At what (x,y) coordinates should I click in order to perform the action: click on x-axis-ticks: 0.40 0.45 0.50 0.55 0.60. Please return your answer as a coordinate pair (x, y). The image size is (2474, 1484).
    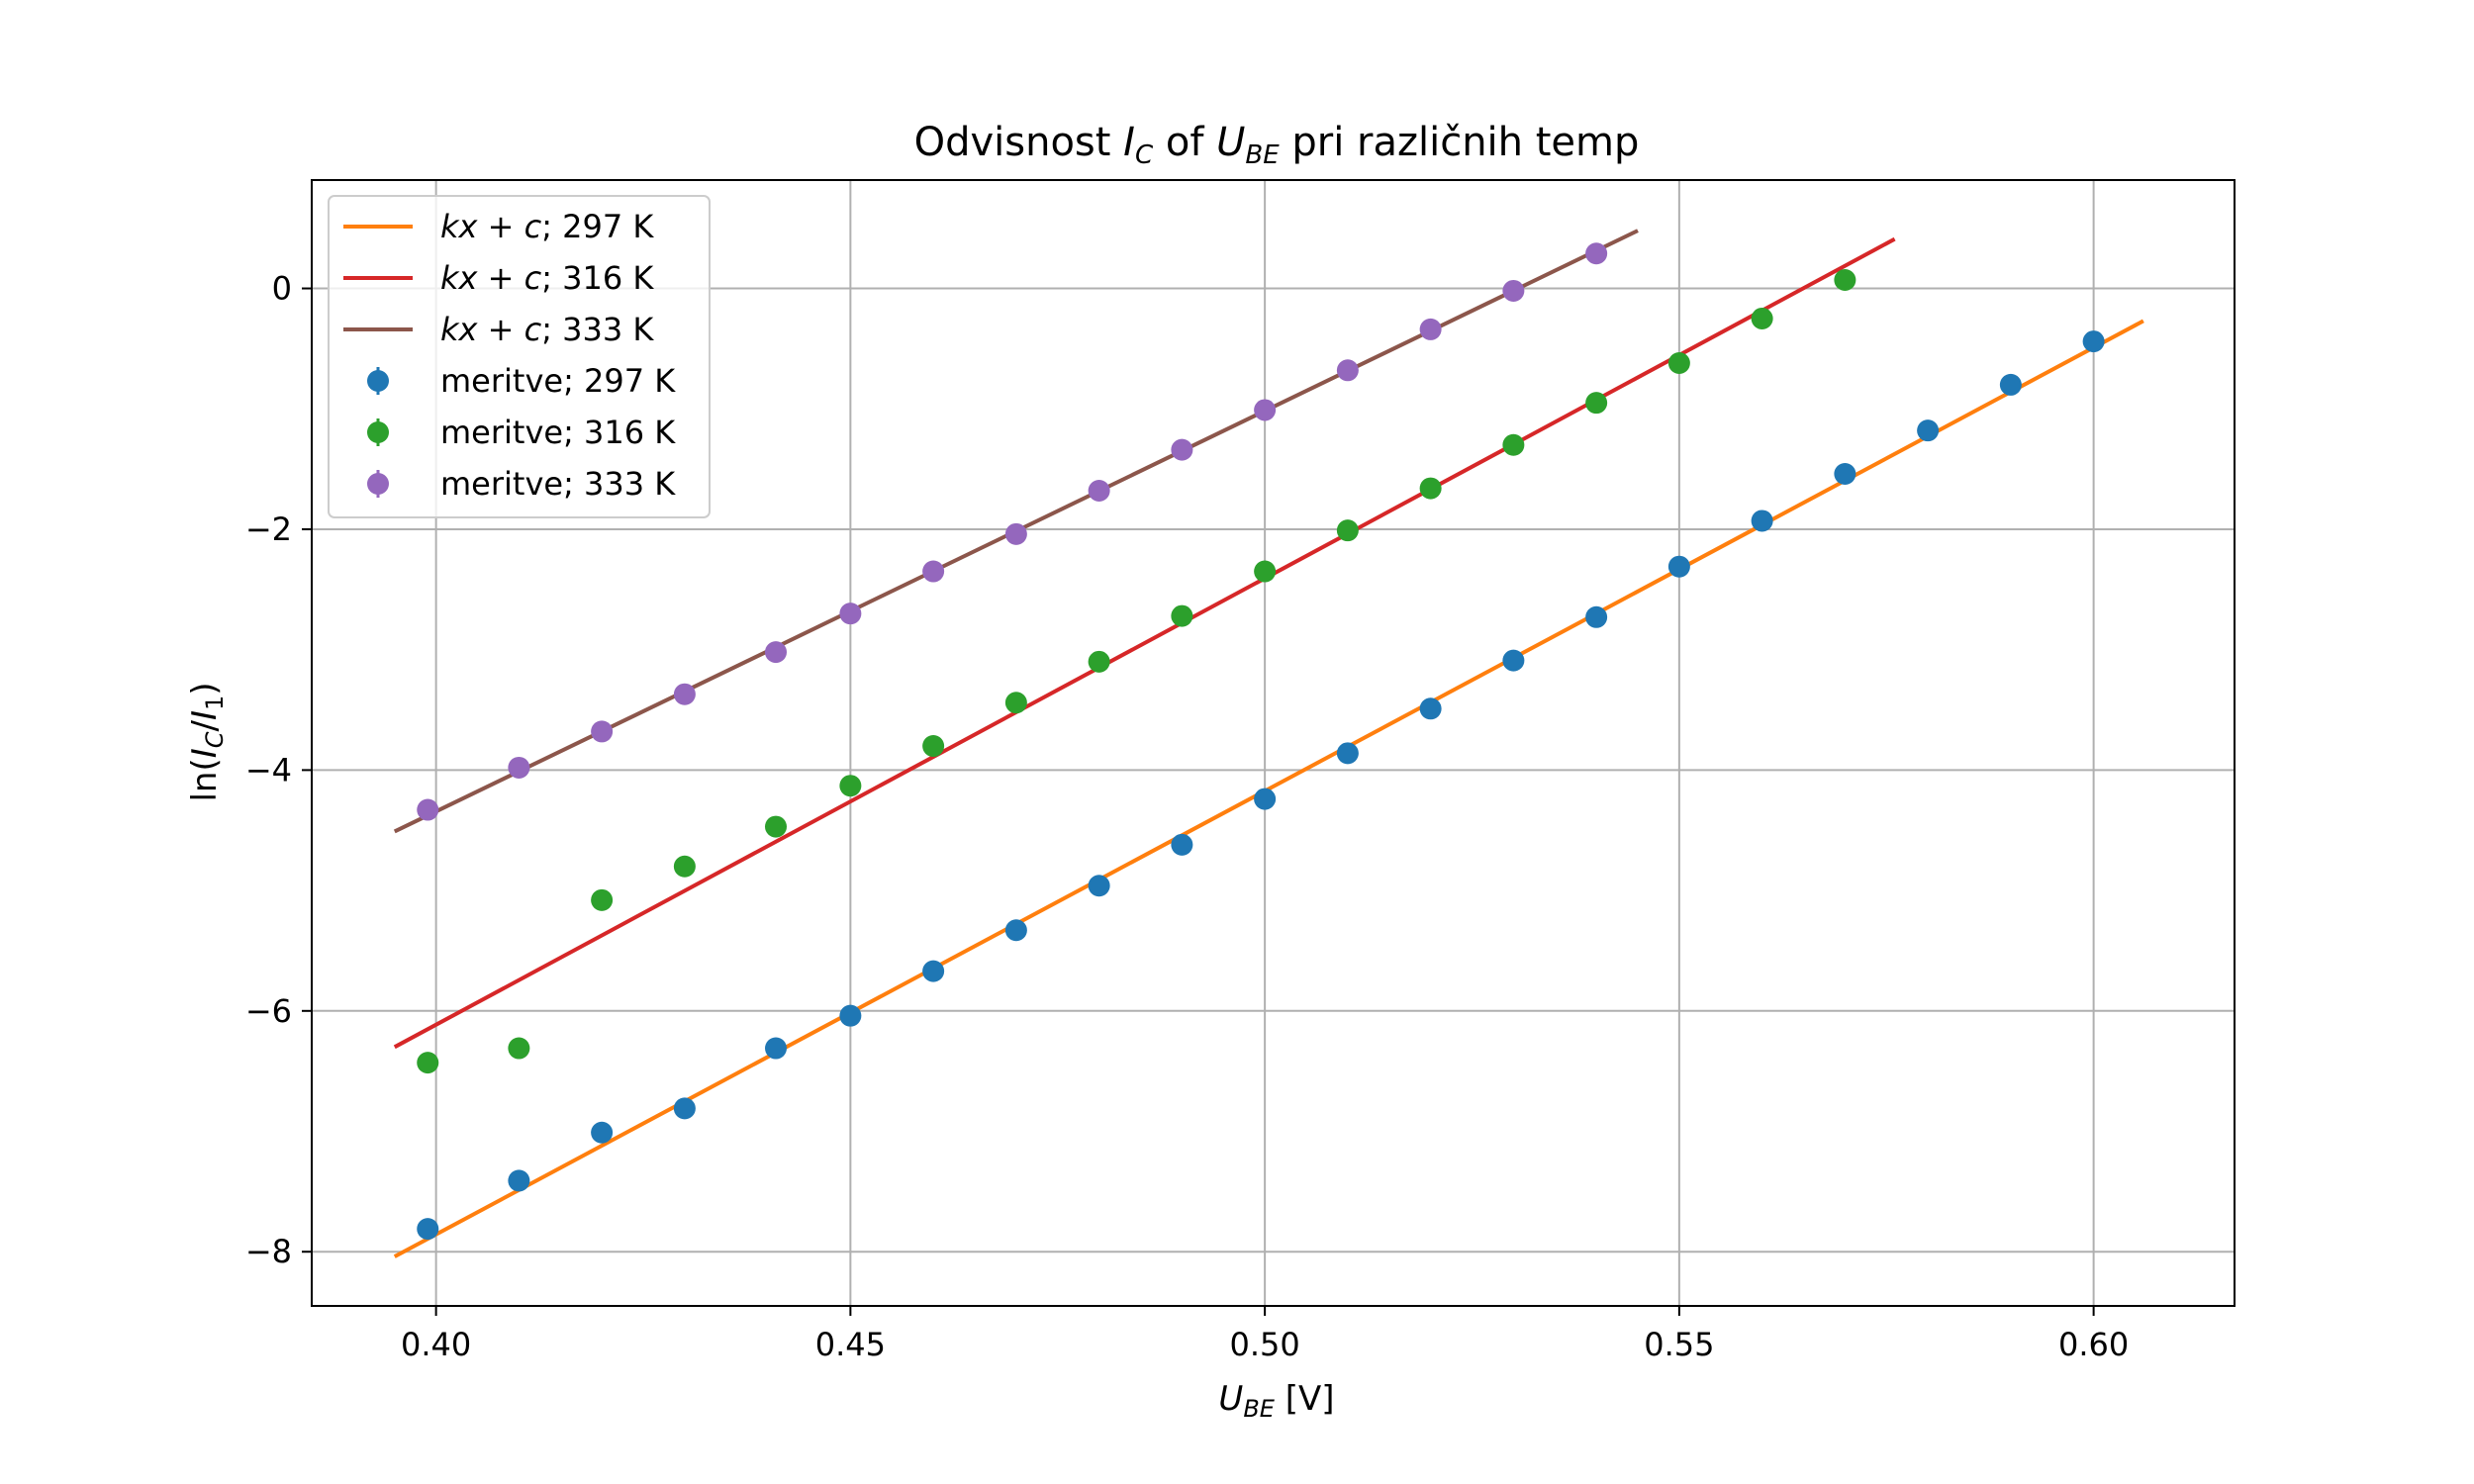
    Looking at the image, I should click on (1265, 1334).